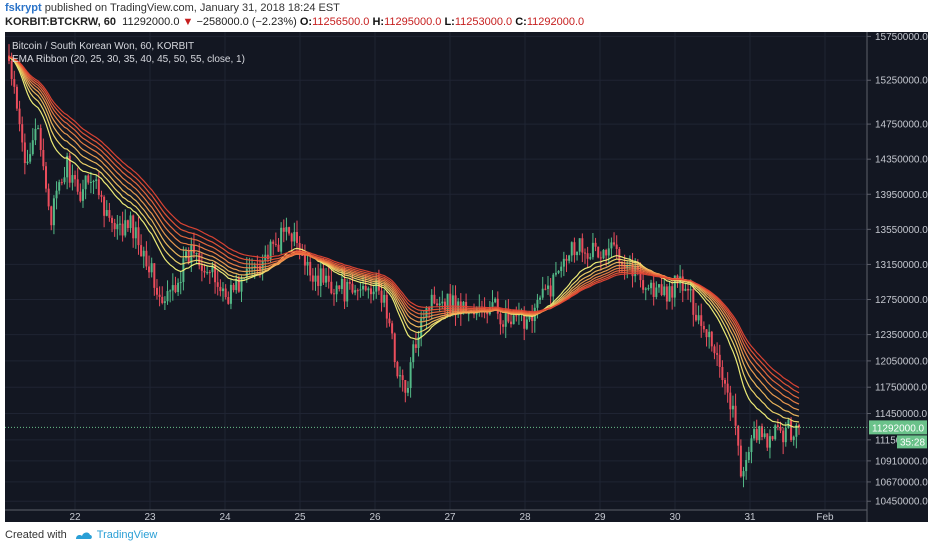  Describe the element at coordinates (127, 535) in the screenshot. I see `tradingview-link: TradingView` at that location.